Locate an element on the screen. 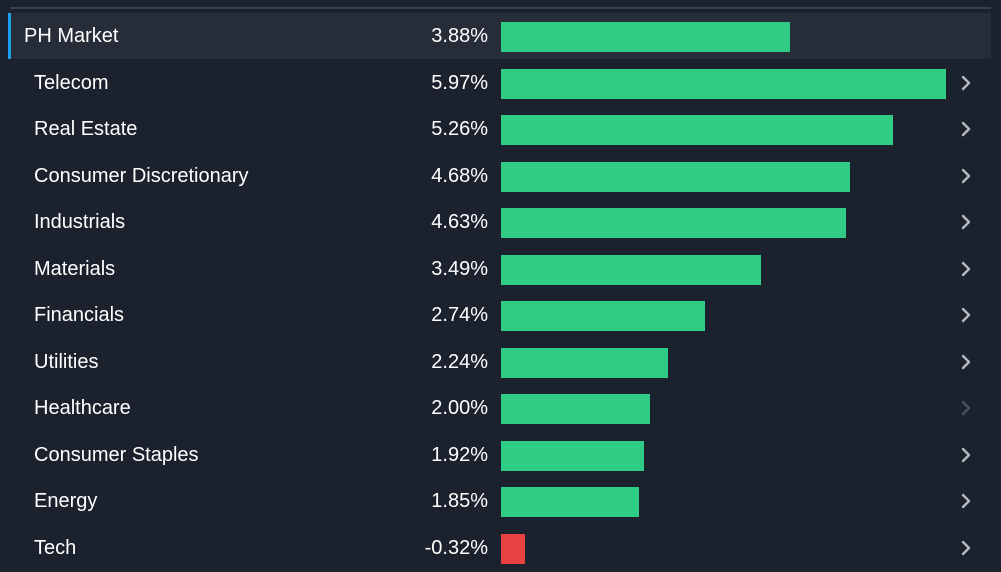  sector-value-label: 1.92% is located at coordinates (459, 454).